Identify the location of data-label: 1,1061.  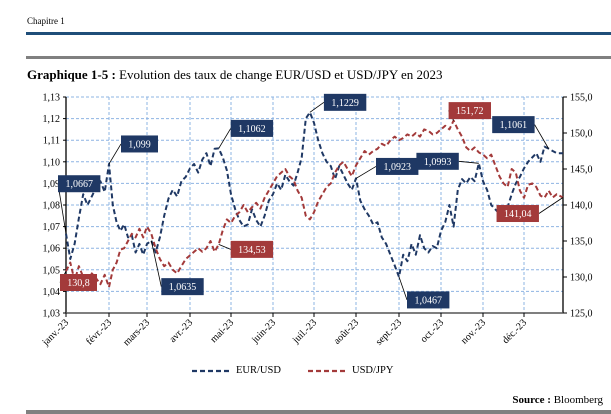
(514, 125).